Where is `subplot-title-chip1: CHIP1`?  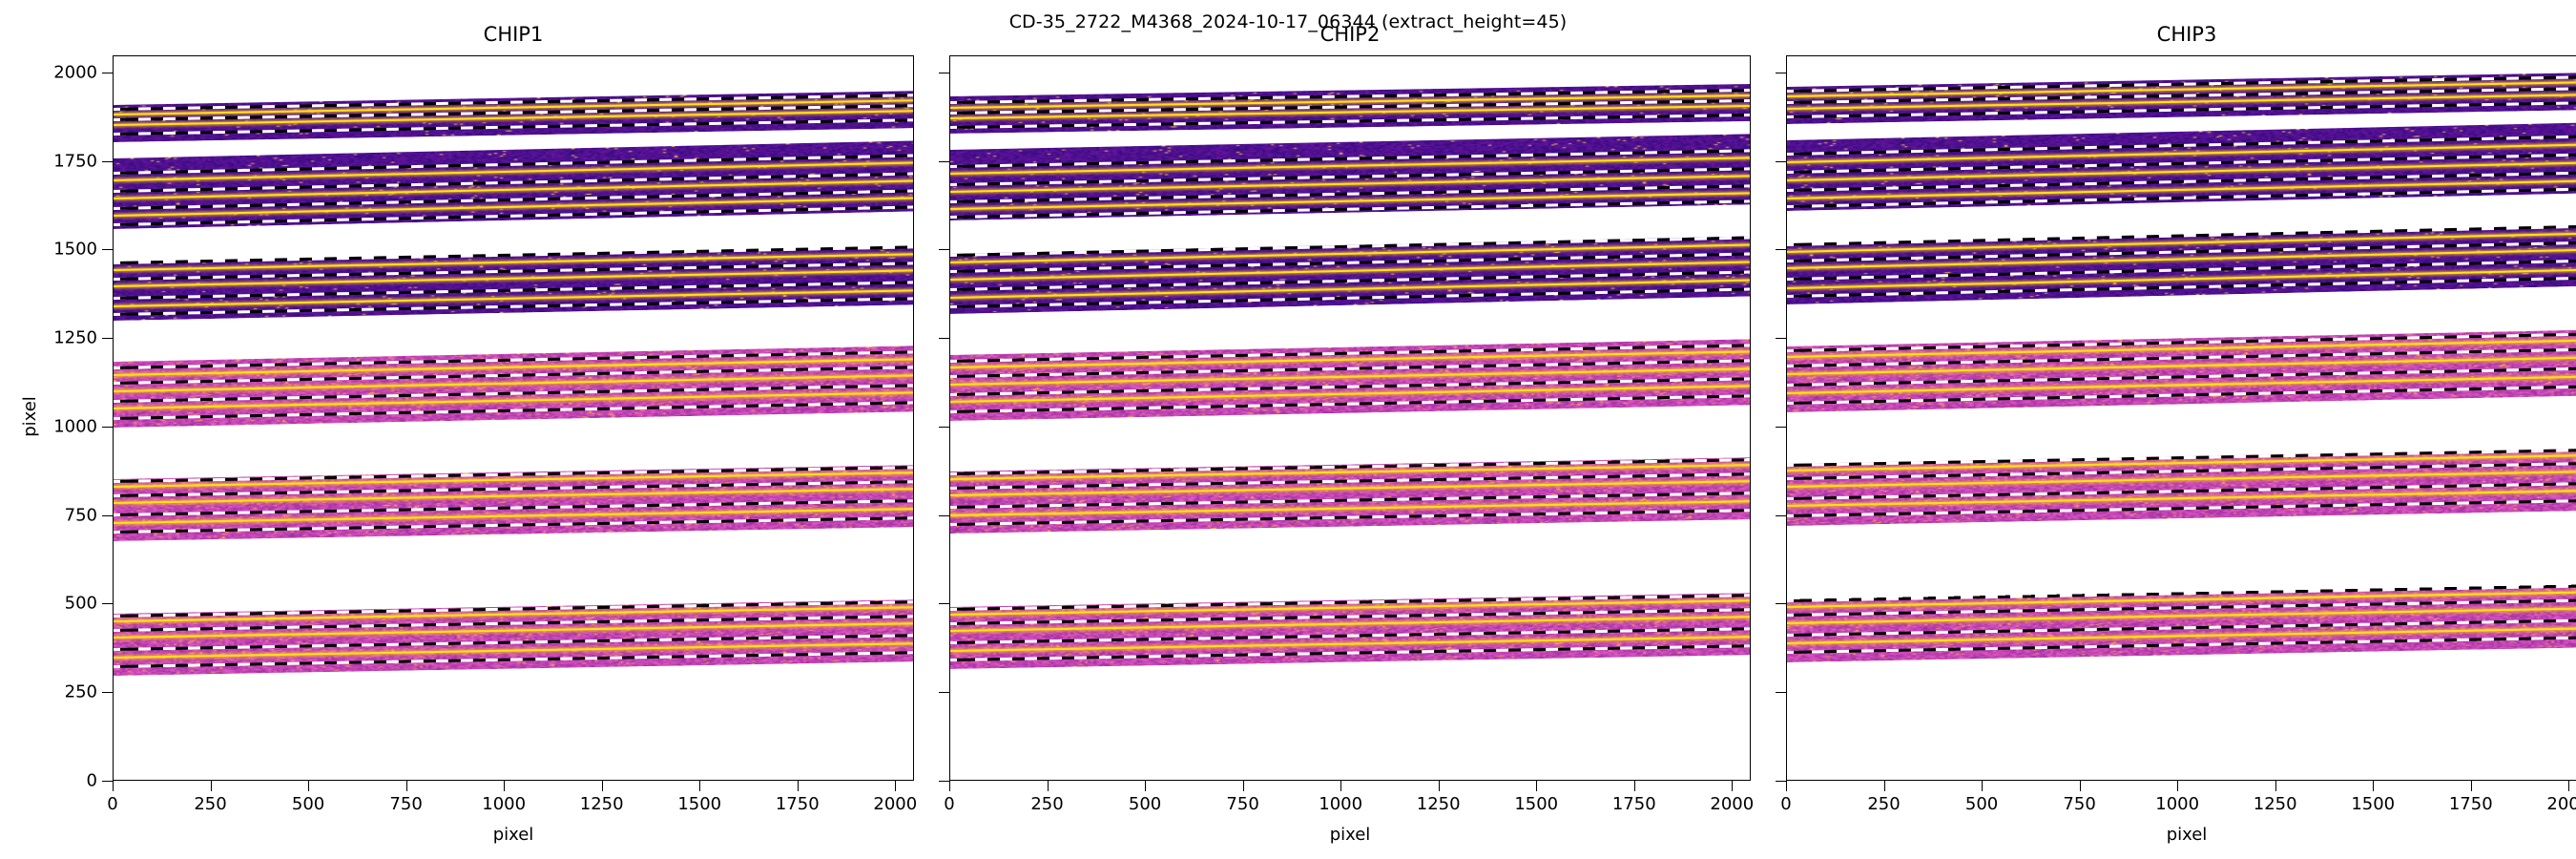 subplot-title-chip1: CHIP1 is located at coordinates (513, 34).